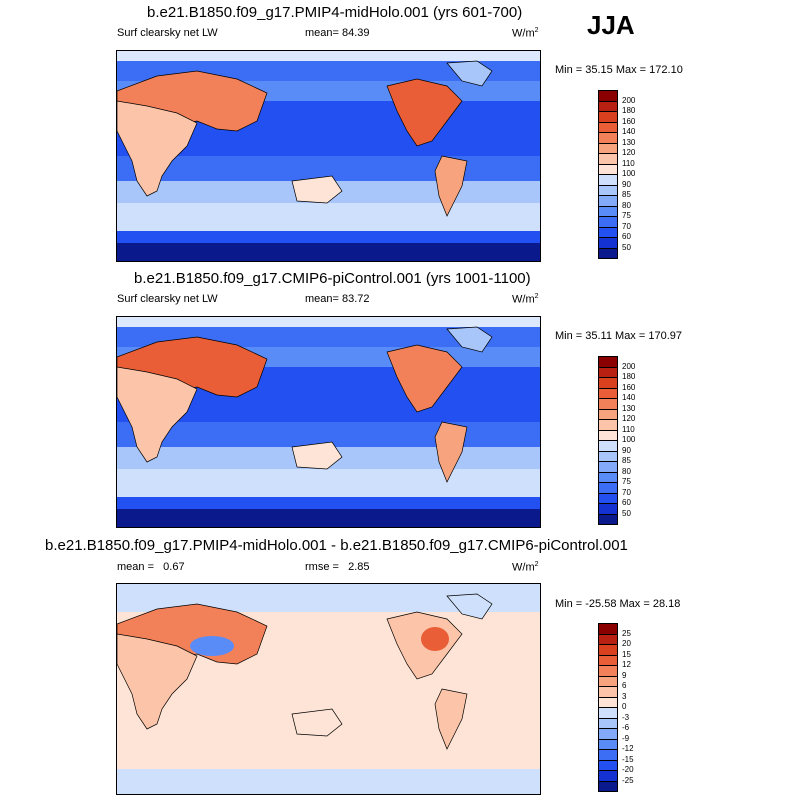  What do you see at coordinates (435, 639) in the screenshot?
I see `north-america-positive-anomaly` at bounding box center [435, 639].